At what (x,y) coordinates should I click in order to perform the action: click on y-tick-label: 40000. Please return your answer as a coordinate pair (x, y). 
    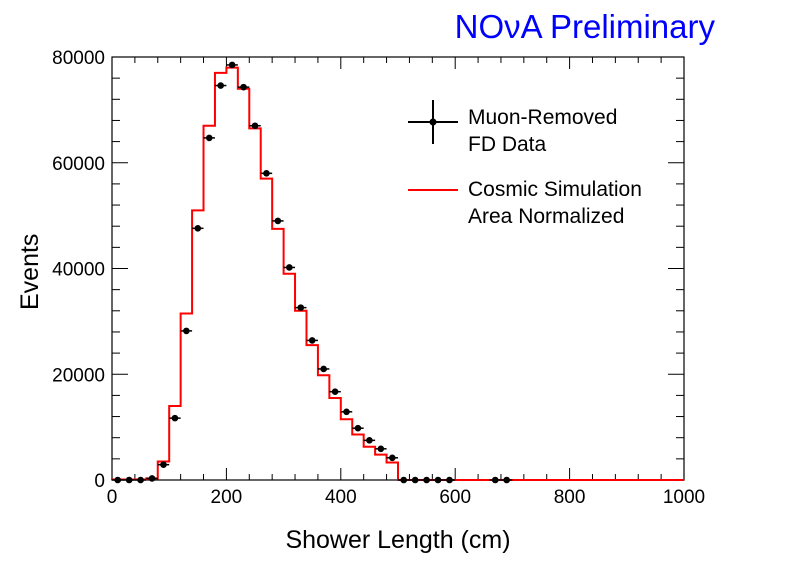
    Looking at the image, I should click on (78, 270).